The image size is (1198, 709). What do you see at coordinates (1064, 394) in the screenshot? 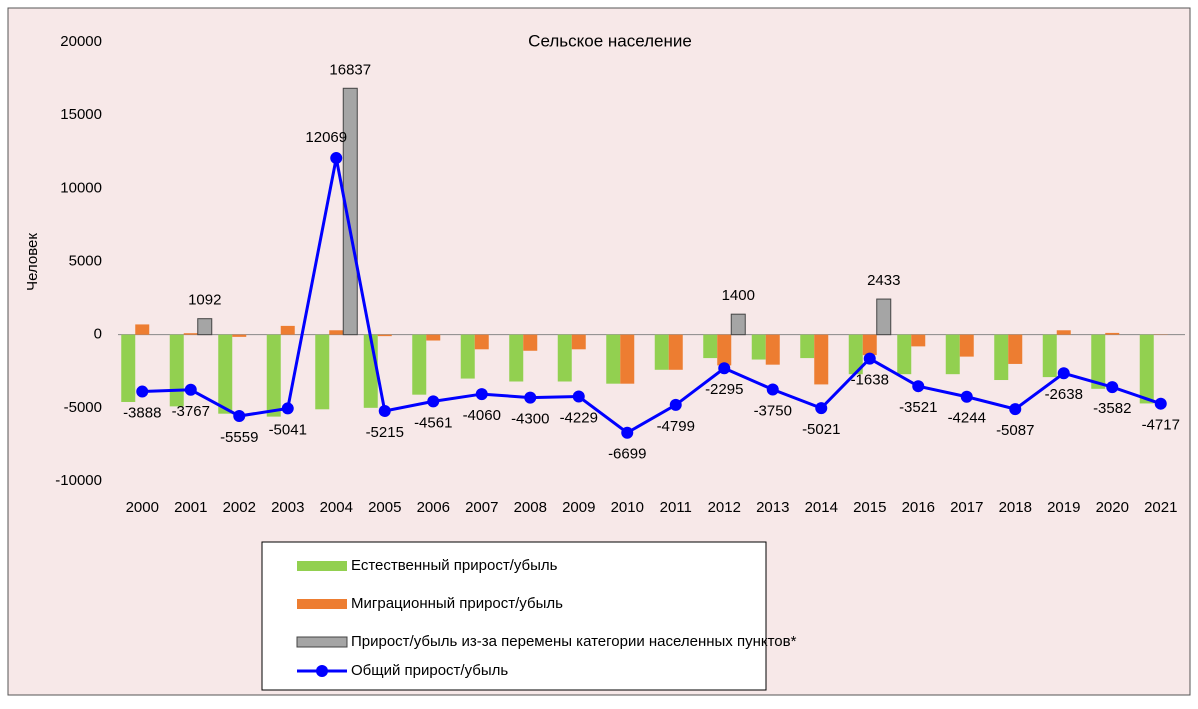
I see `data-label: -2638` at bounding box center [1064, 394].